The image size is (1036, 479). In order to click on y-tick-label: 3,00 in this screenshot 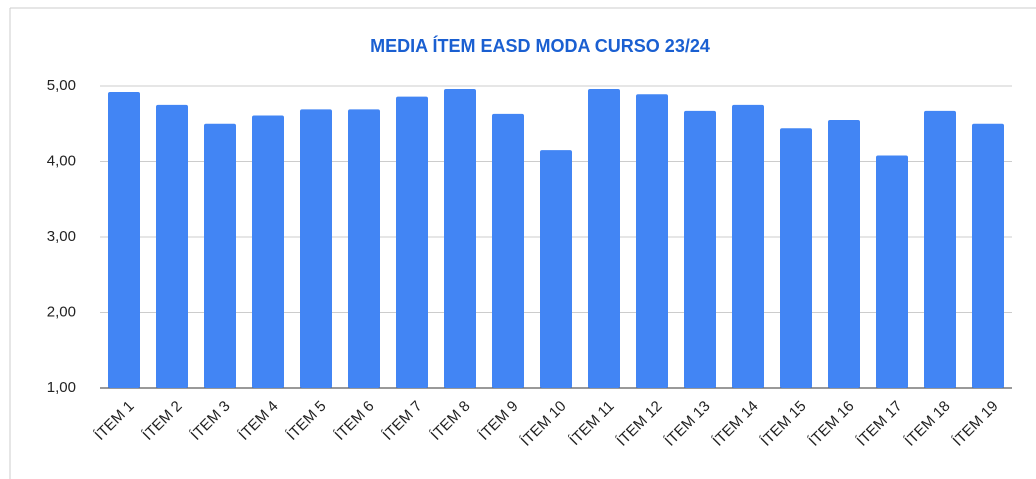, I will do `click(61, 236)`.